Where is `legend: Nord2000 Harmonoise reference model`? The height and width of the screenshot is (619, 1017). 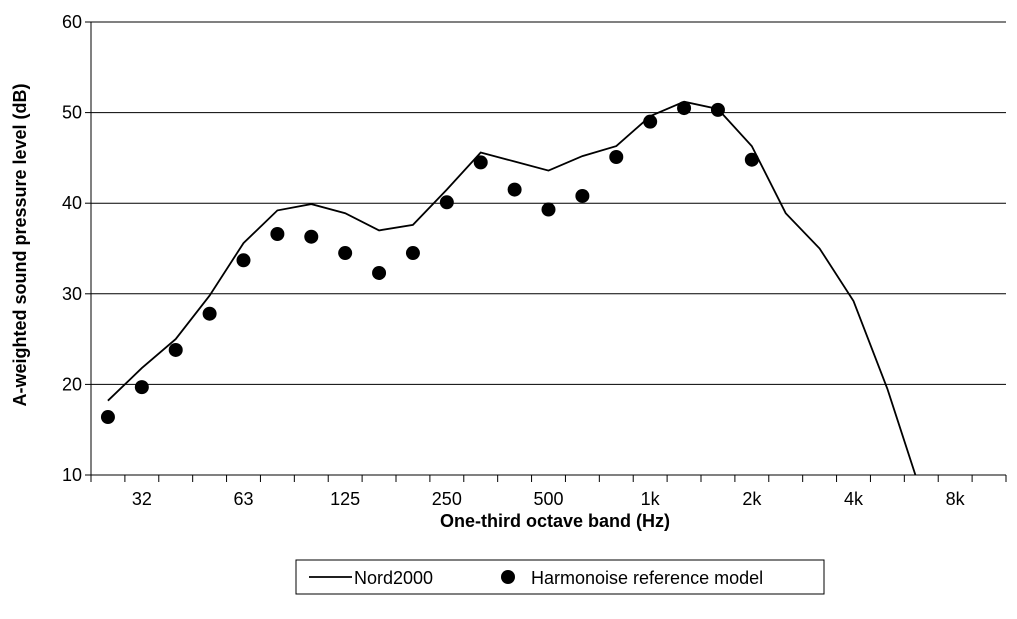 legend: Nord2000 Harmonoise reference model is located at coordinates (560, 577).